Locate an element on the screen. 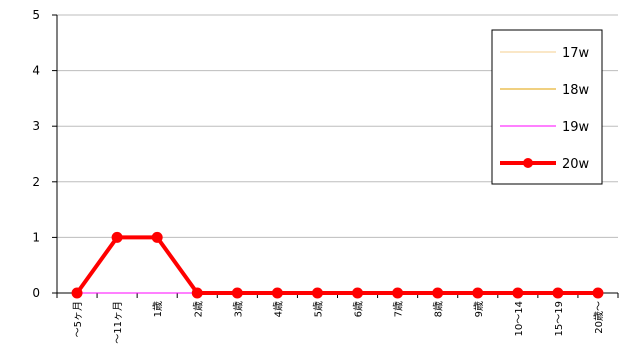 Image resolution: width=629 pixels, height=361 pixels. x-tick-label: 3歳 is located at coordinates (238, 309).